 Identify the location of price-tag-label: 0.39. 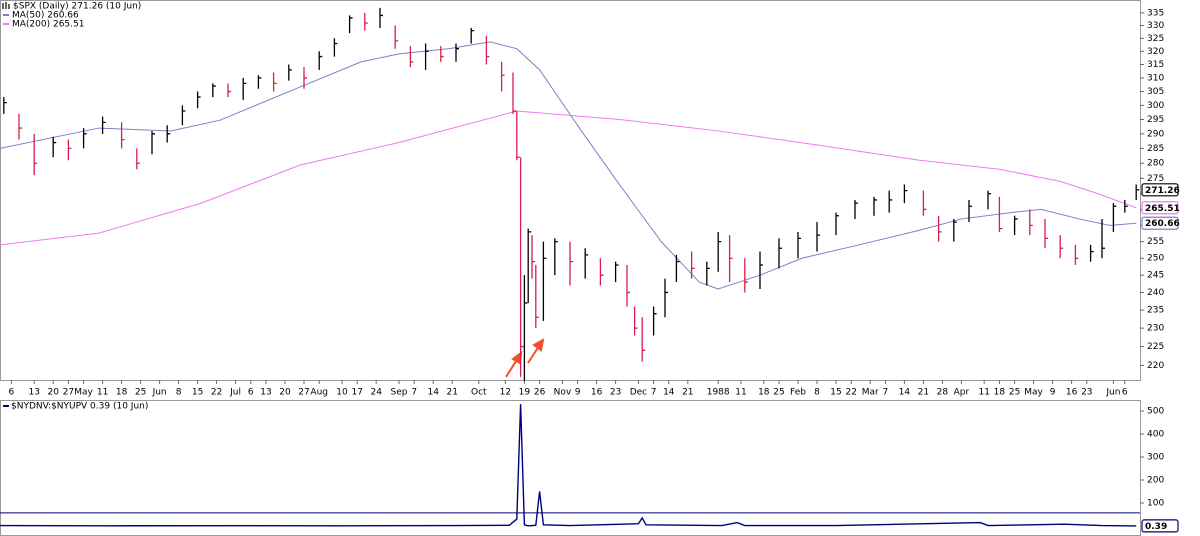
(1156, 527).